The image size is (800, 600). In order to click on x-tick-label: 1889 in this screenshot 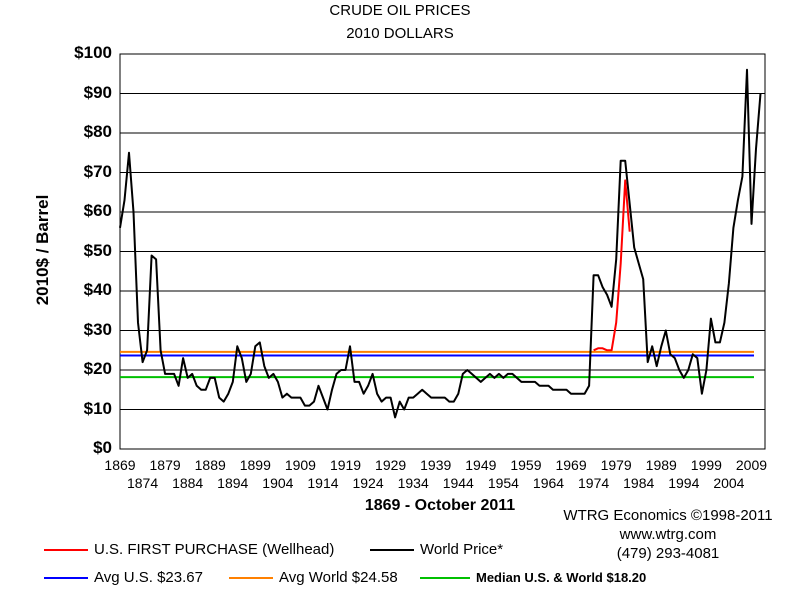, I will do `click(210, 465)`.